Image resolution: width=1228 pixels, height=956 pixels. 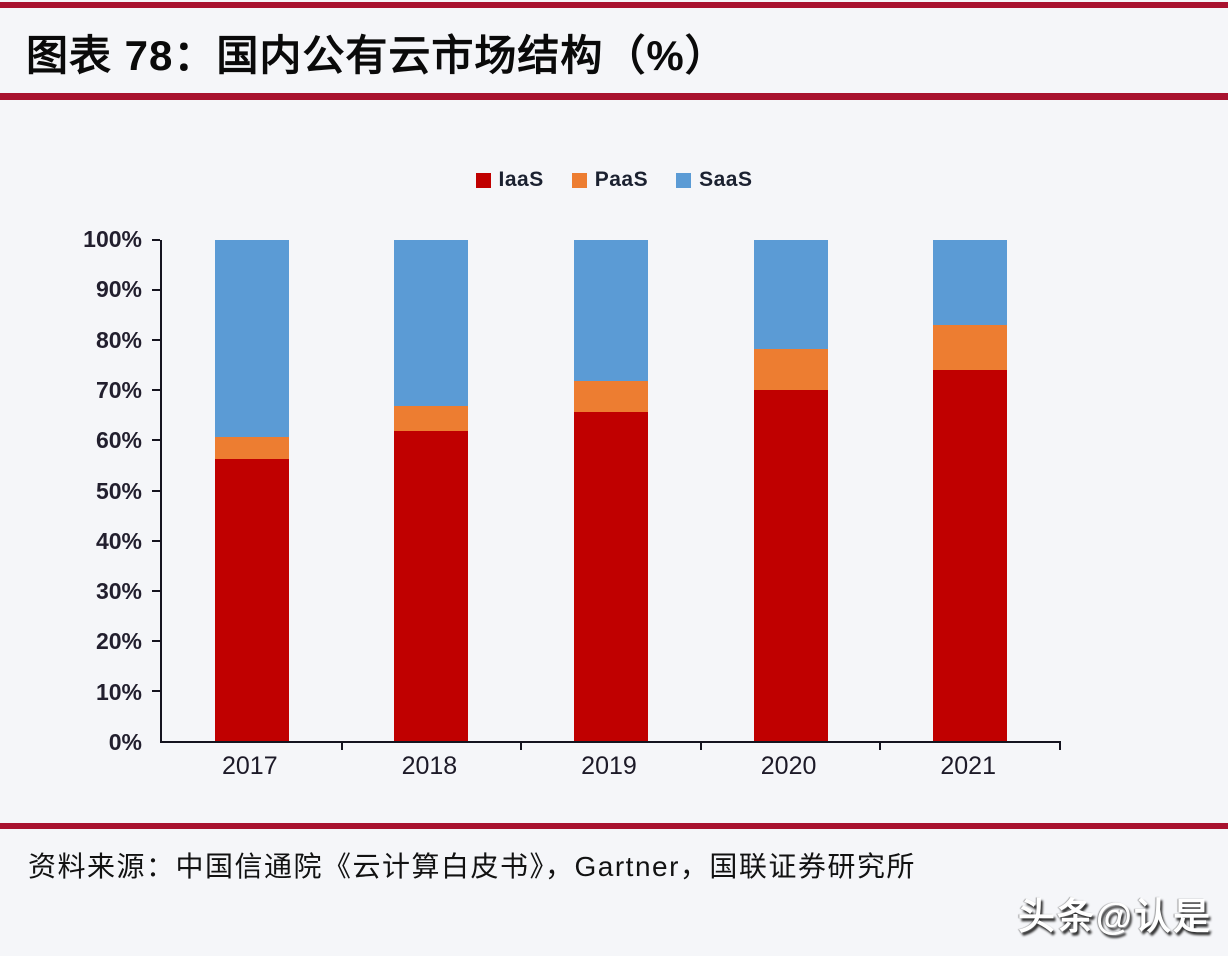 What do you see at coordinates (621, 179) in the screenshot?
I see `legend-label-paas: PaaS` at bounding box center [621, 179].